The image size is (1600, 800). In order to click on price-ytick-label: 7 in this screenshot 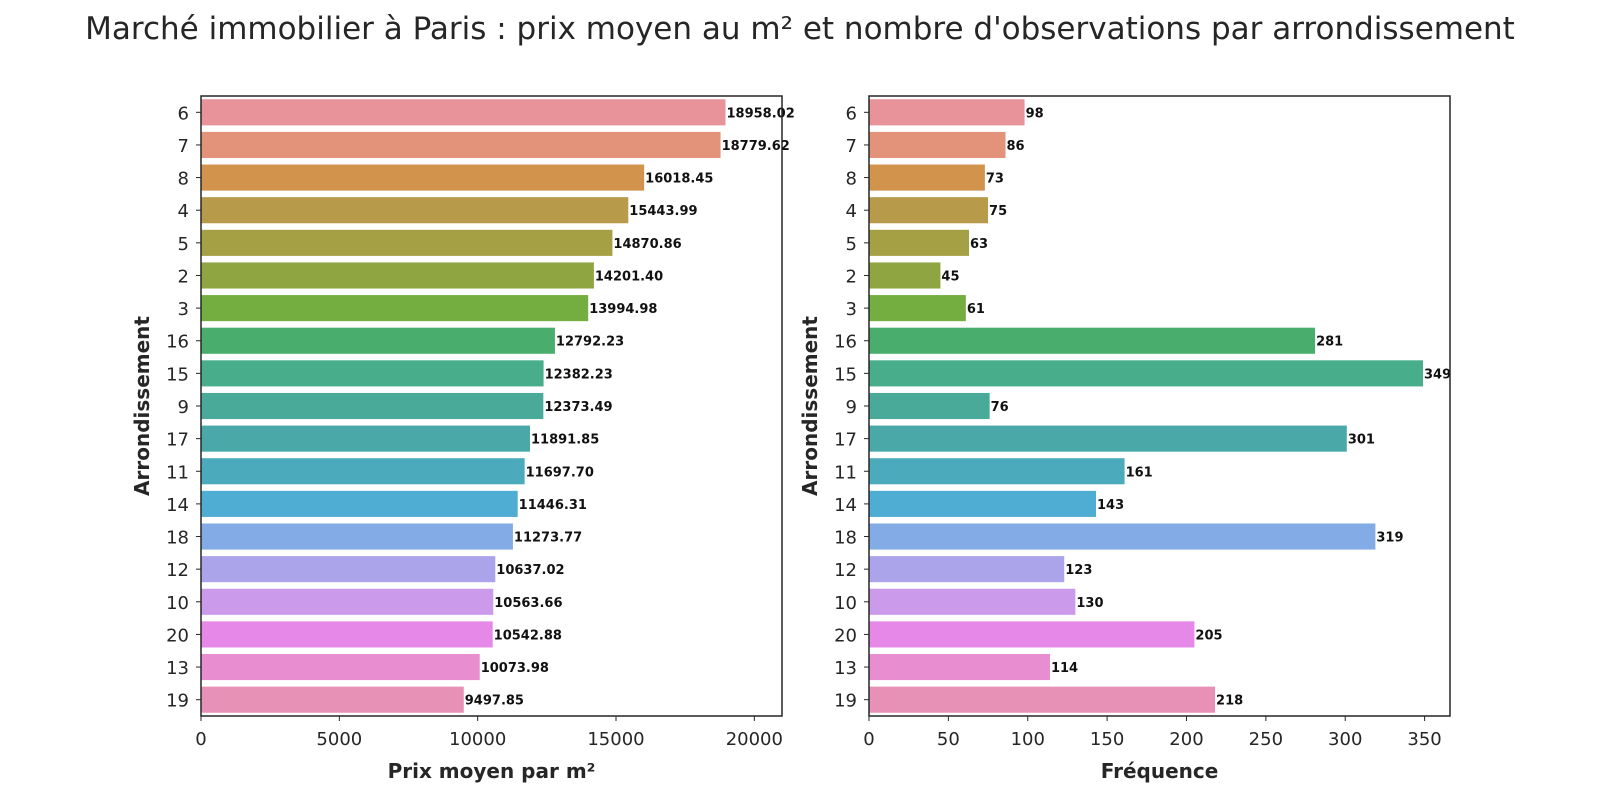, I will do `click(183, 146)`.